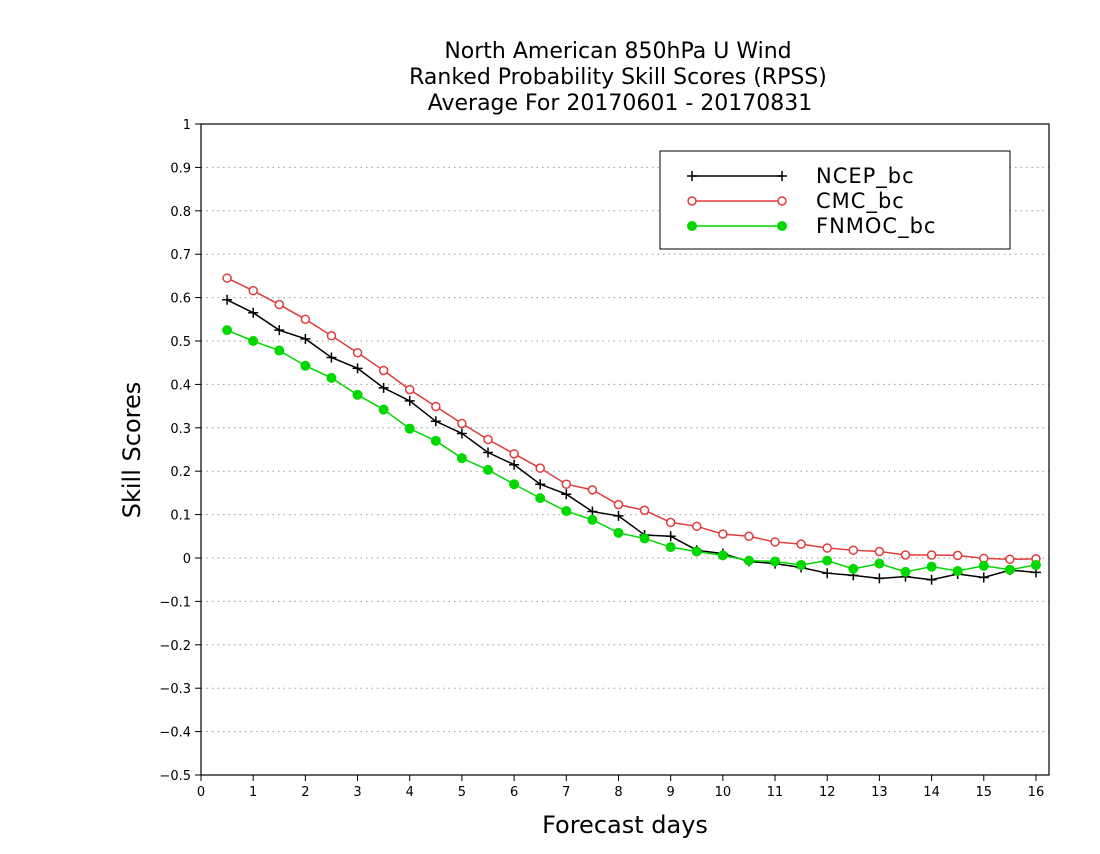 The image size is (1100, 854). I want to click on legend-label-fnmoc: FNMOC_bc, so click(876, 226).